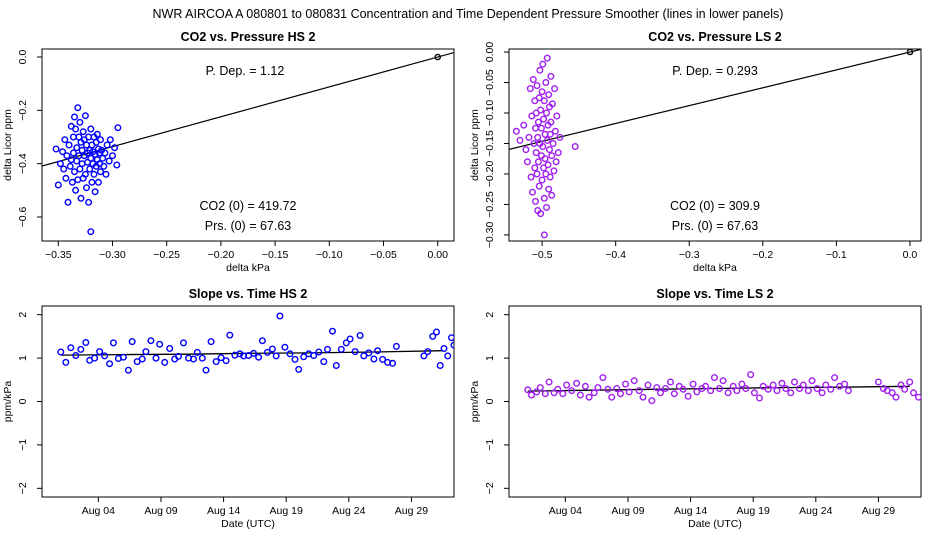 The height and width of the screenshot is (540, 936). I want to click on x-tick-label: −0.35, so click(58, 255).